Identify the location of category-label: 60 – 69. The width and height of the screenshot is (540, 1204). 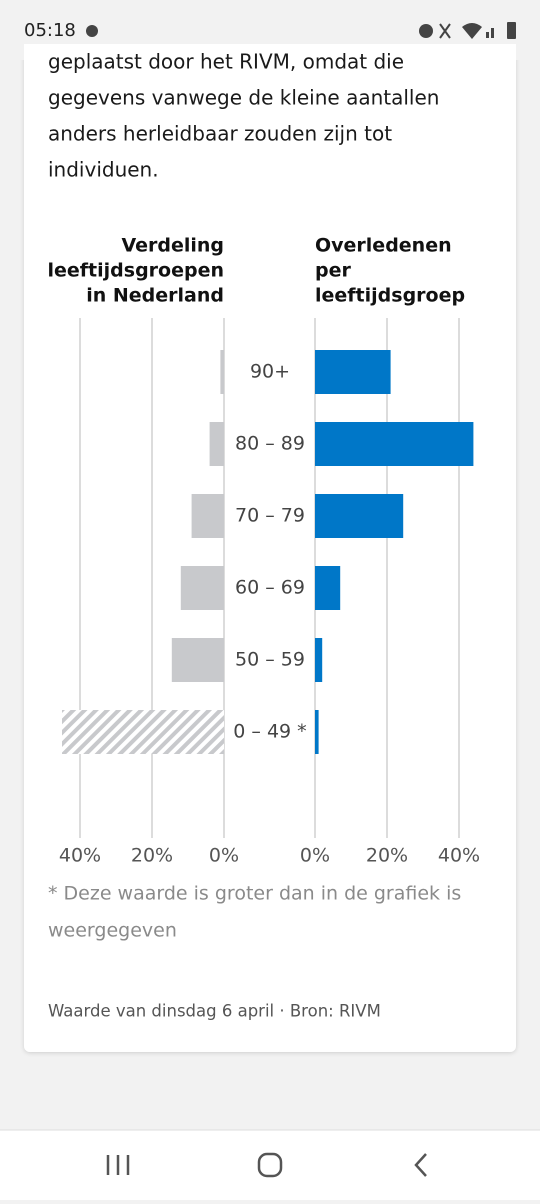
(270, 588).